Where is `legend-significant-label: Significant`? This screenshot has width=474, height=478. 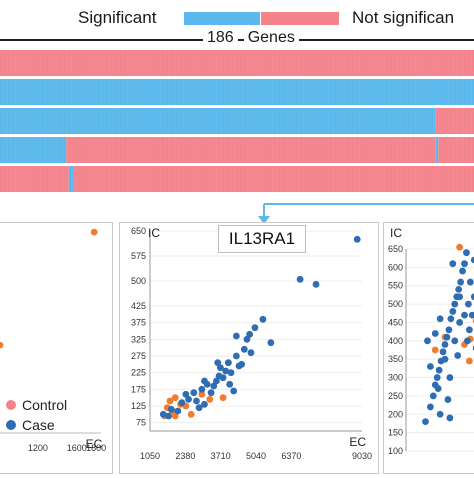
legend-significant-label: Significant is located at coordinates (117, 17).